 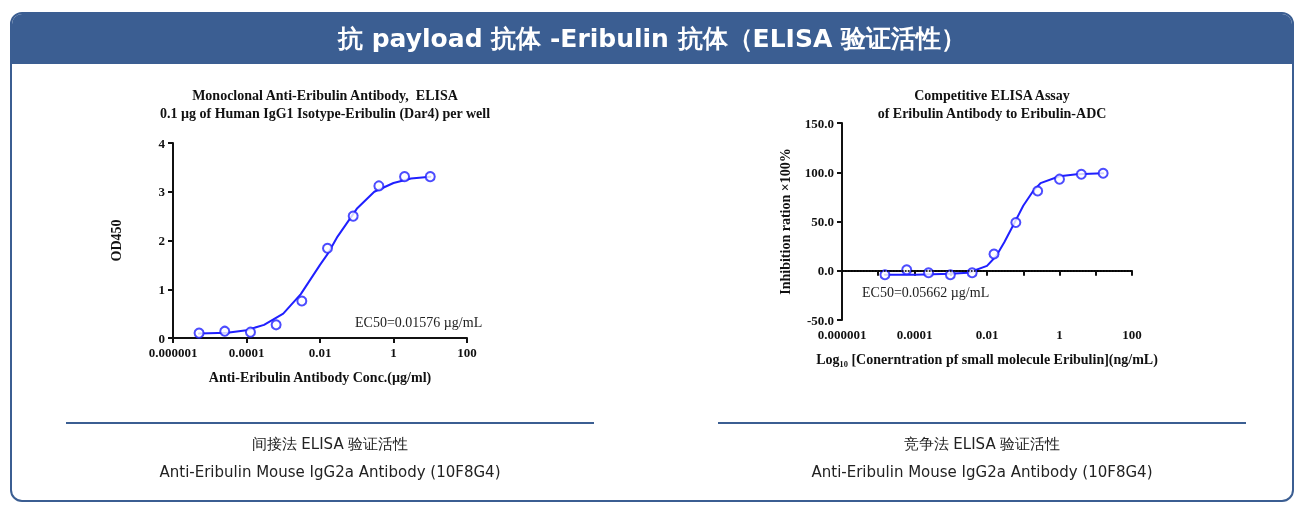 I want to click on y-tick-label: 150.0, so click(x=819, y=123).